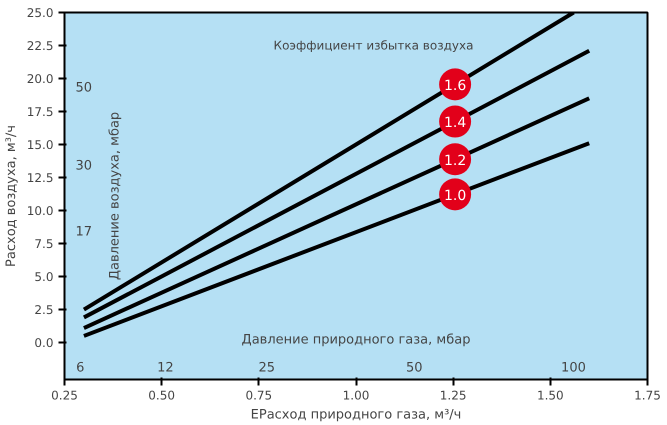 This screenshot has height=425, width=667. What do you see at coordinates (40, 178) in the screenshot?
I see `y-tick-label: 12.5` at bounding box center [40, 178].